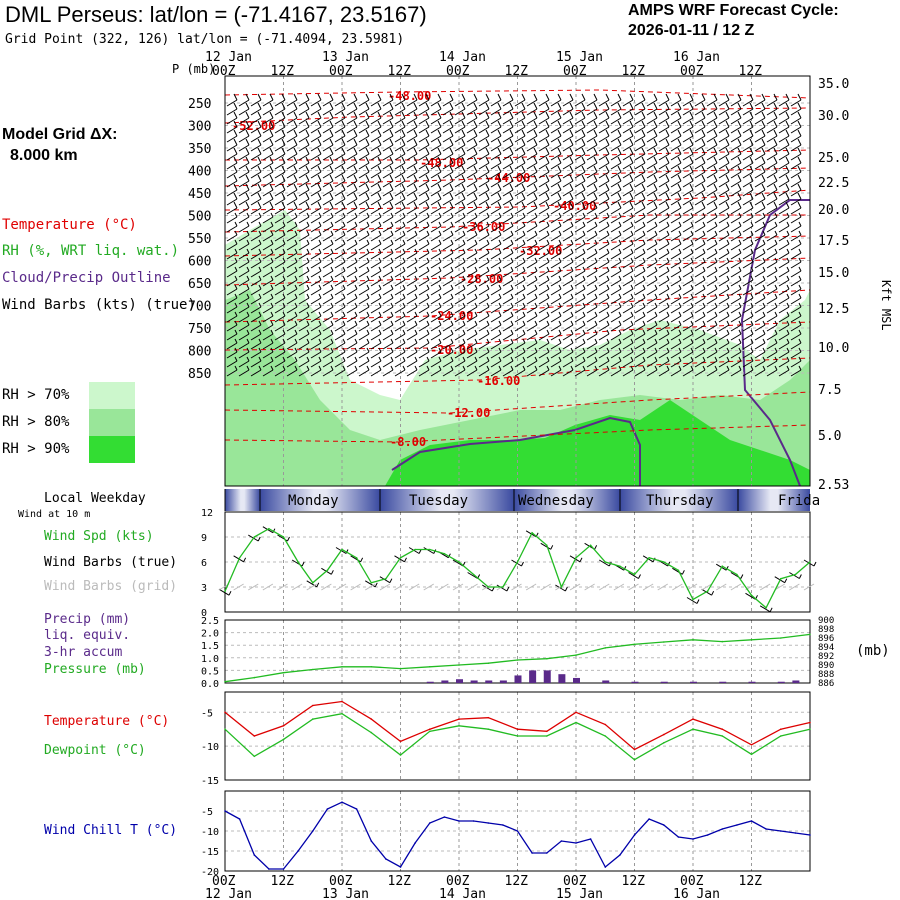  What do you see at coordinates (483, 227) in the screenshot?
I see `temp-contour-label: -36.00` at bounding box center [483, 227].